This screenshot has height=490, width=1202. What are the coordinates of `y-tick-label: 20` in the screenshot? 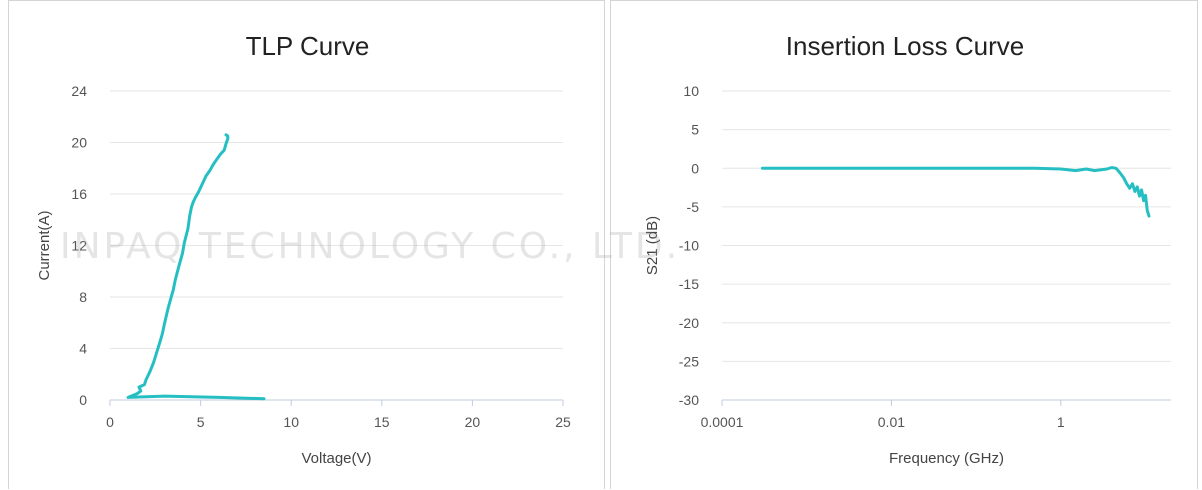 It's located at (79, 143).